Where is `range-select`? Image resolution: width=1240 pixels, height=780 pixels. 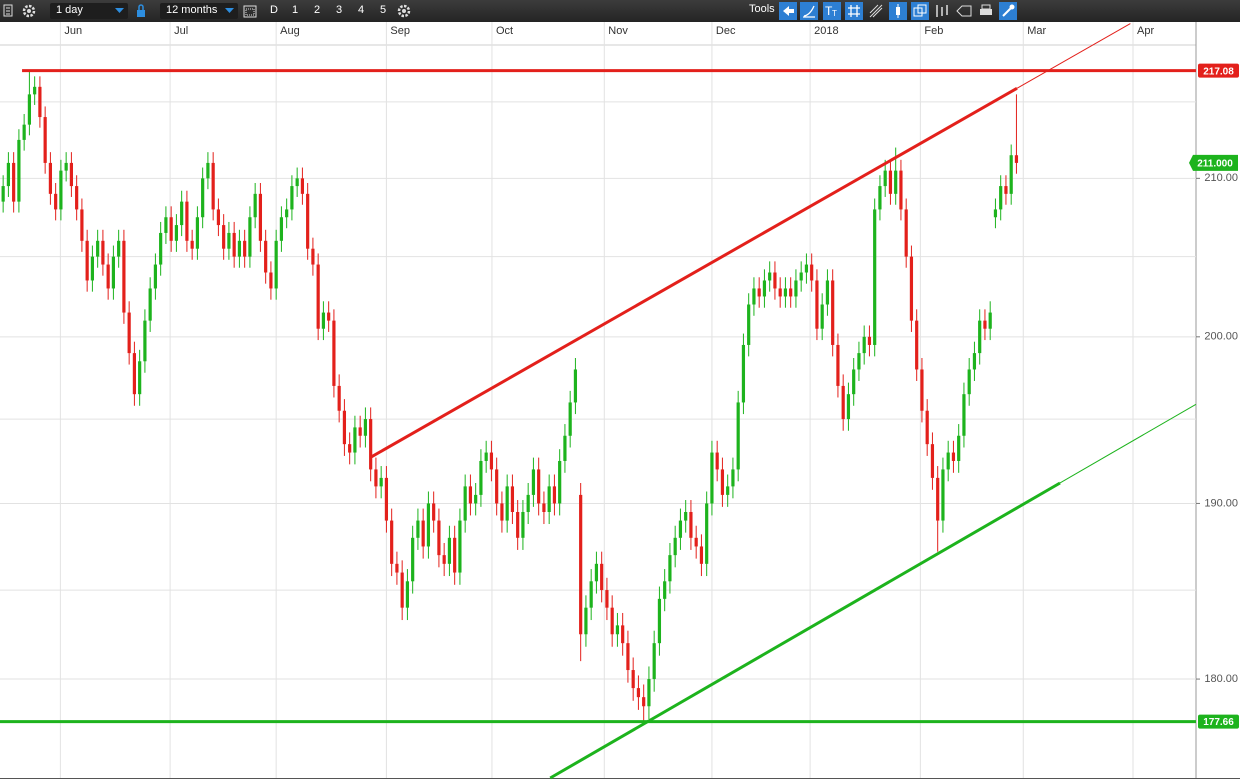 range-select is located at coordinates (199, 11).